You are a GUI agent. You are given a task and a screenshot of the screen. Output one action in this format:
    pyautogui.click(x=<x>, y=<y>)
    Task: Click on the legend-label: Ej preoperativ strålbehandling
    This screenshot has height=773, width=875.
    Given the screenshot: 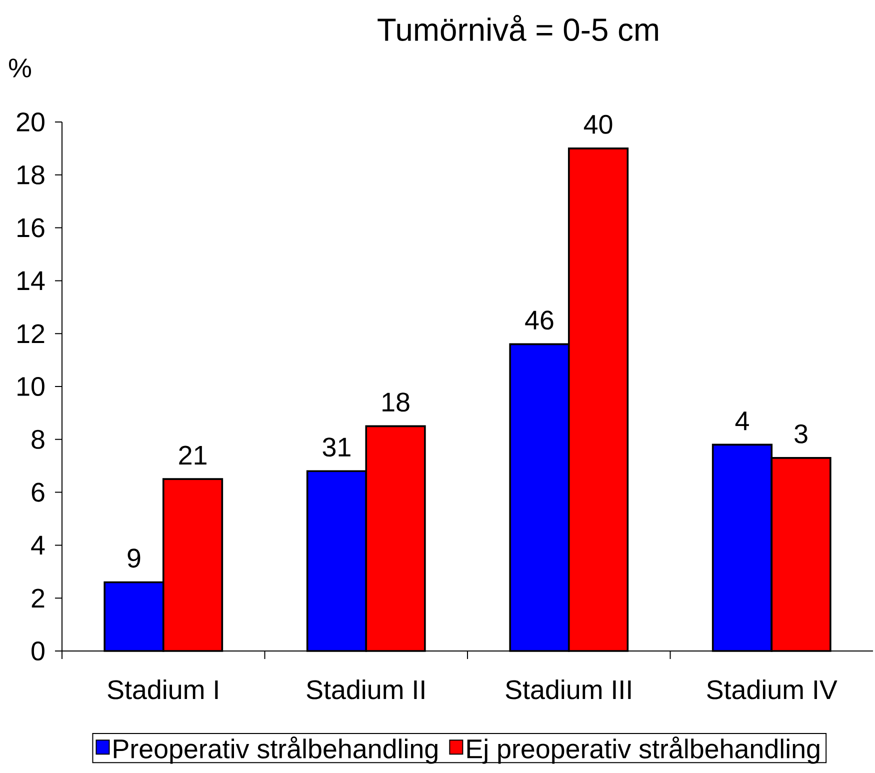 What is the action you would take?
    pyautogui.click(x=643, y=750)
    